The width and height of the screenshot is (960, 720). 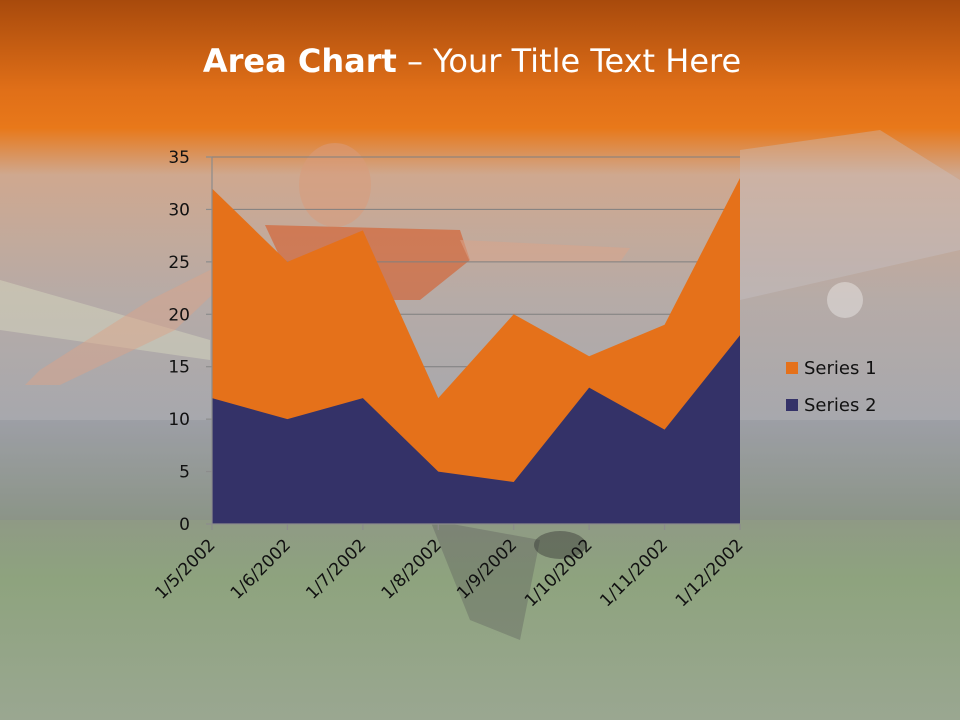 I want to click on y-tick-label: 0, so click(x=184, y=525).